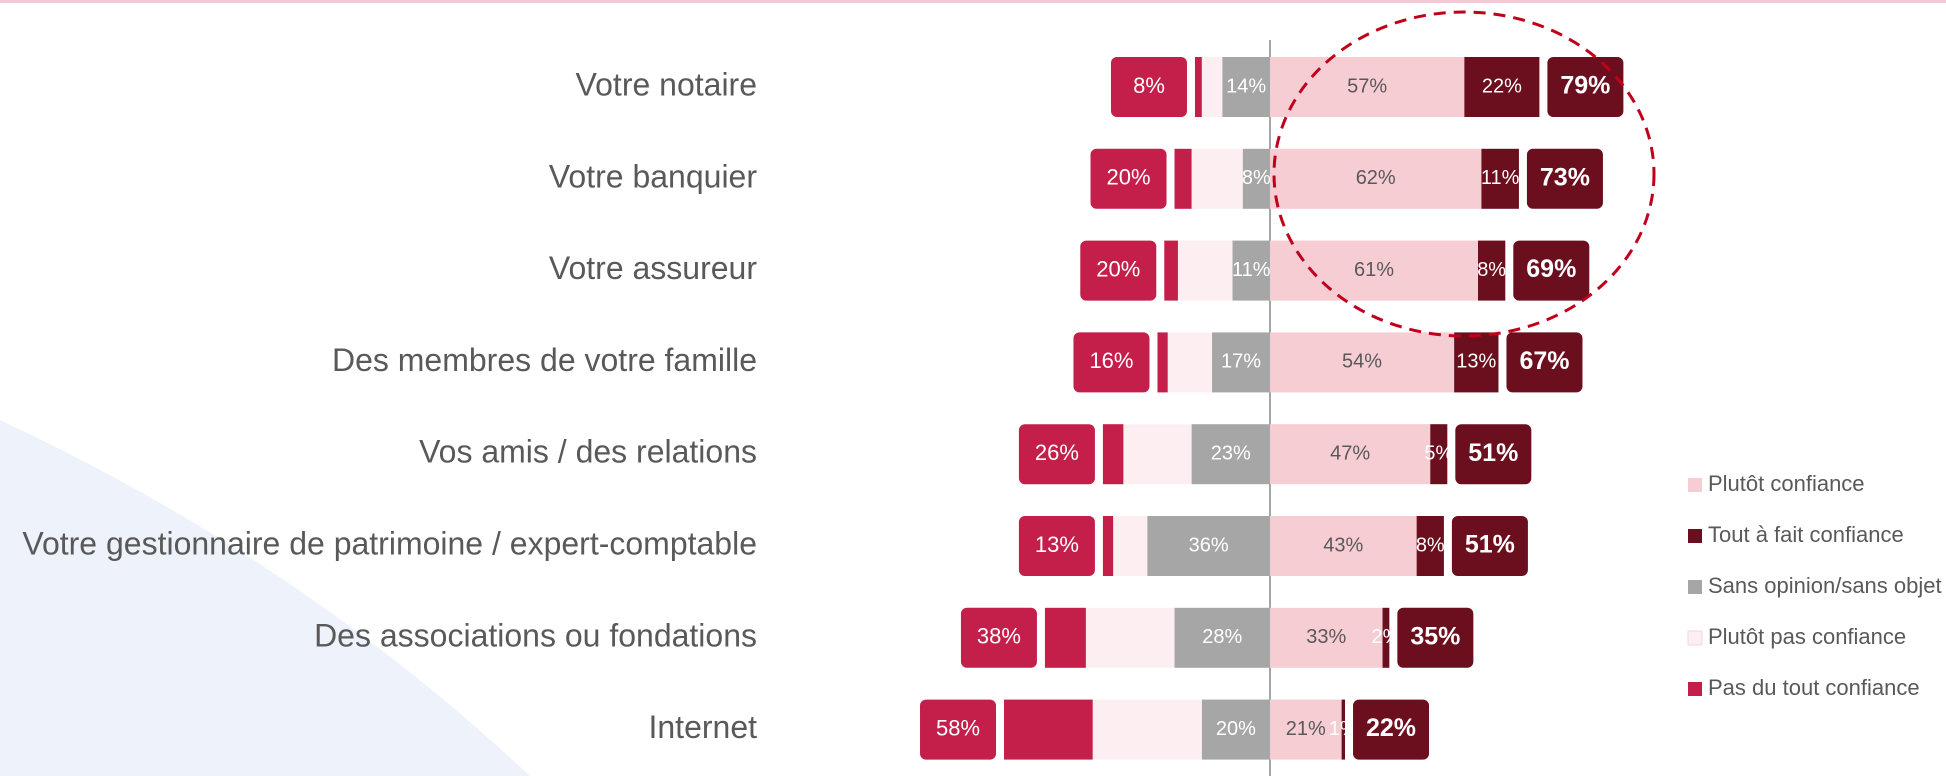 The height and width of the screenshot is (776, 1946). What do you see at coordinates (1807, 636) in the screenshot?
I see `legend-label: Plutôt pas confiance` at bounding box center [1807, 636].